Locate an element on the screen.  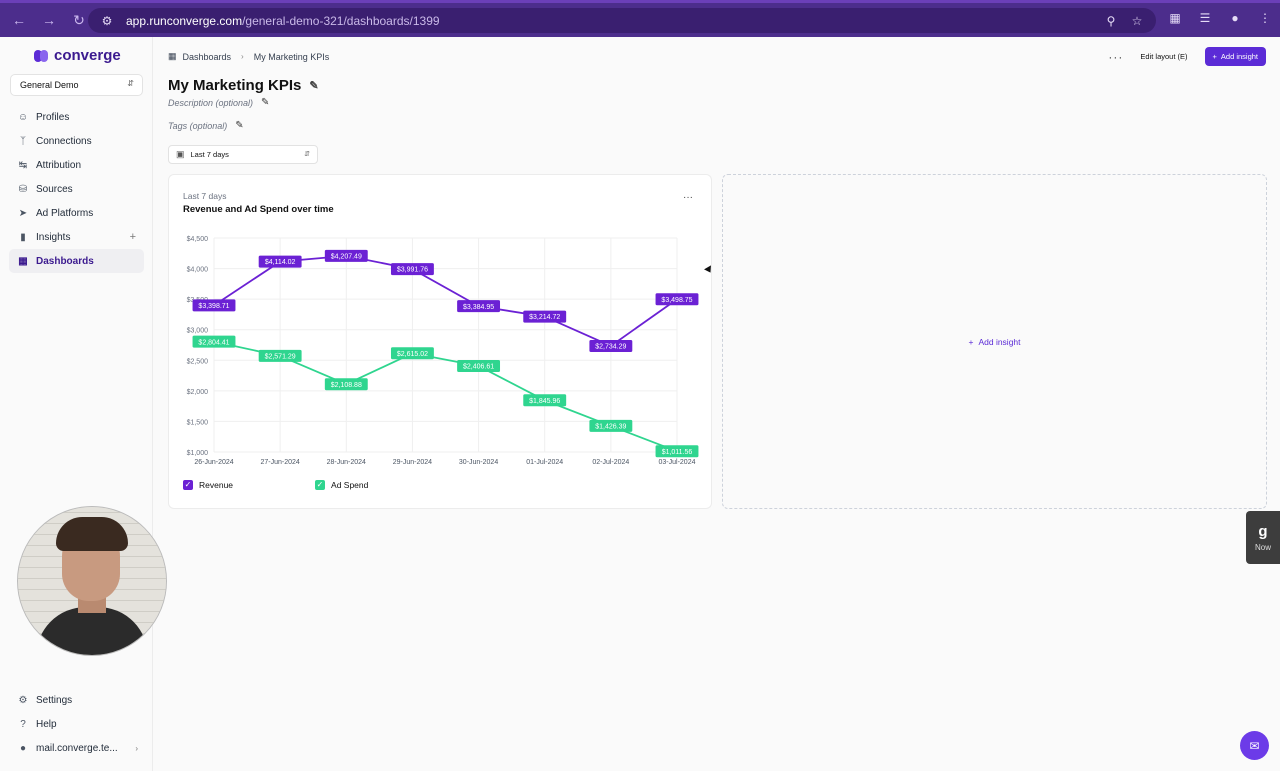
data-label: $3,398.71 is located at coordinates (213, 306).